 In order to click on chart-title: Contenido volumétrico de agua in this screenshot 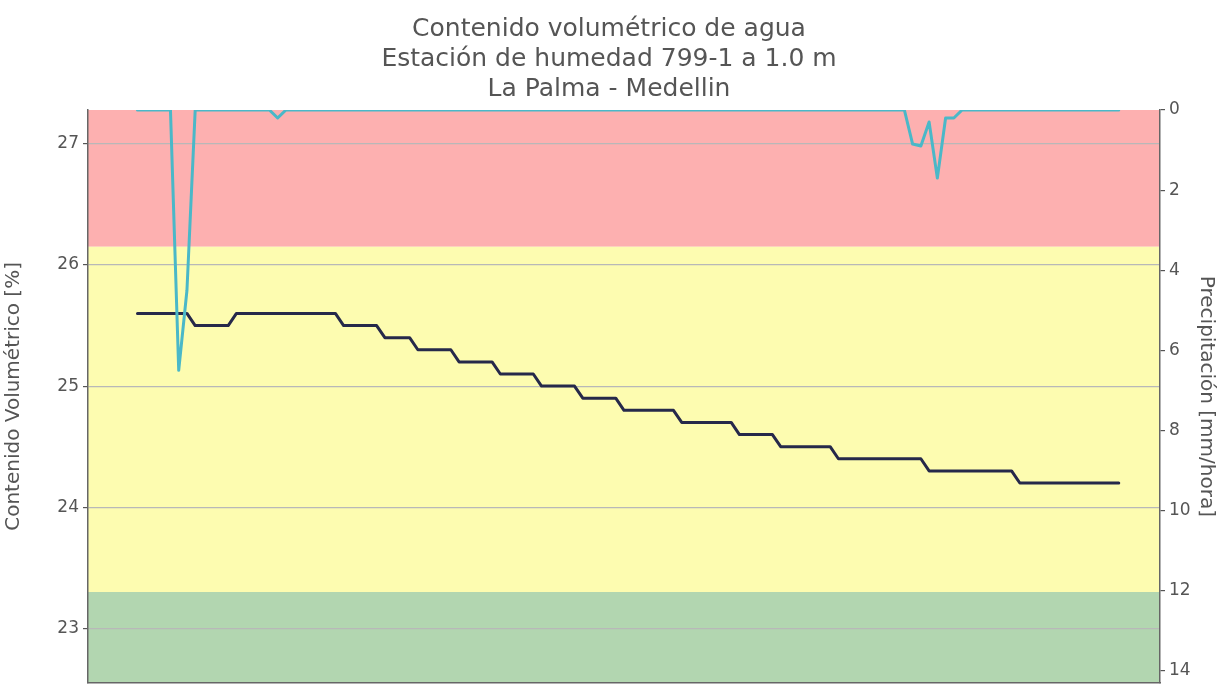, I will do `click(609, 27)`.